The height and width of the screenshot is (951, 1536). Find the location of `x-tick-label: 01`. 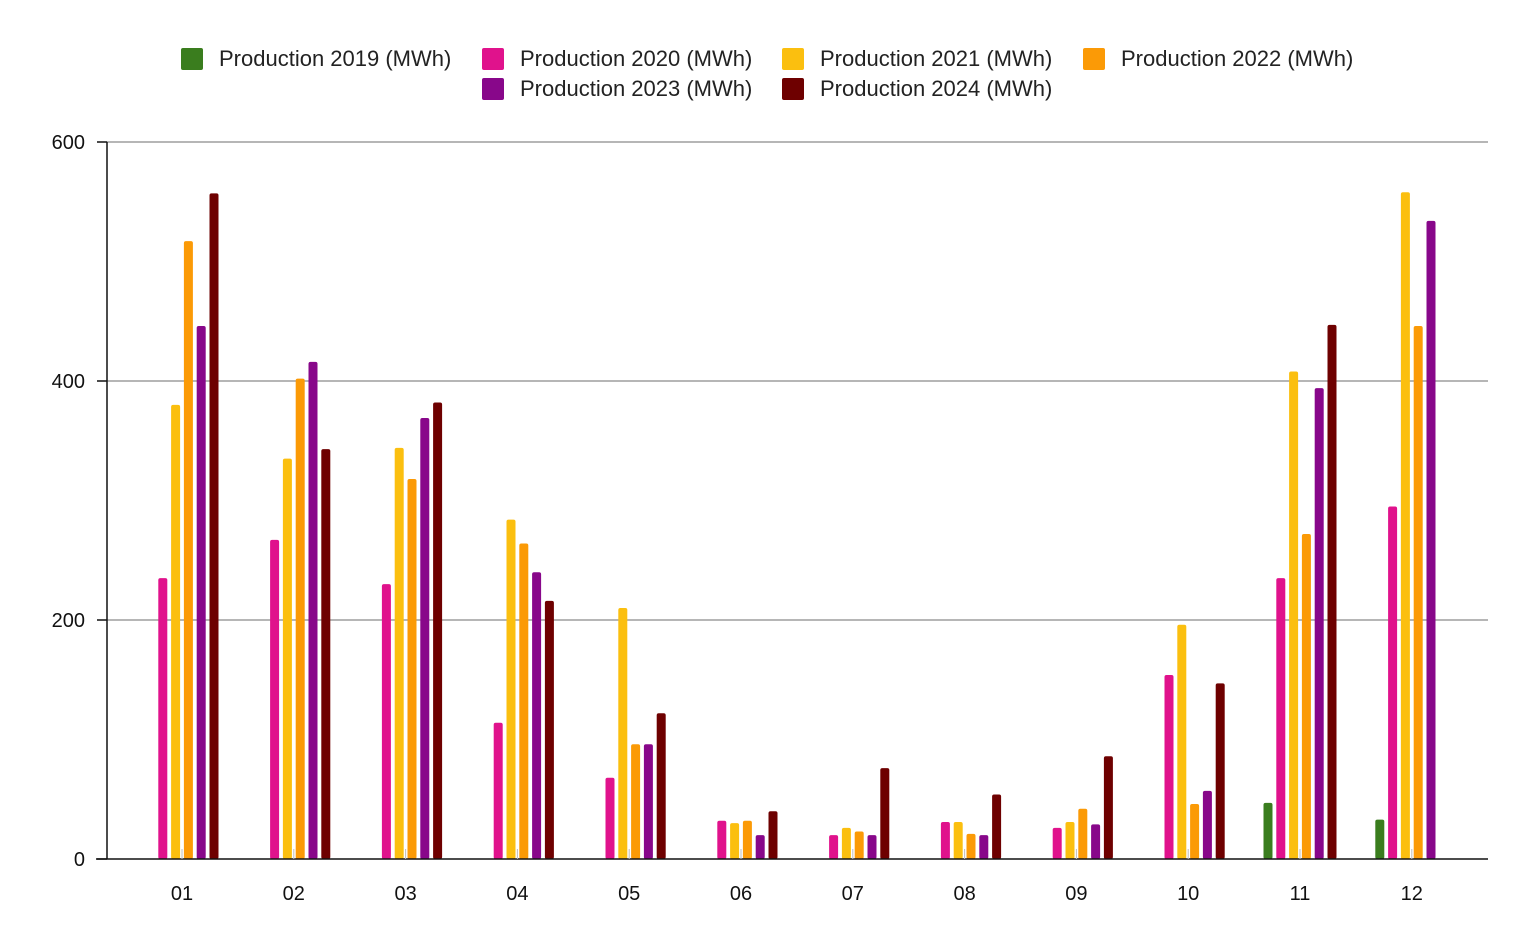

x-tick-label: 01 is located at coordinates (182, 894).